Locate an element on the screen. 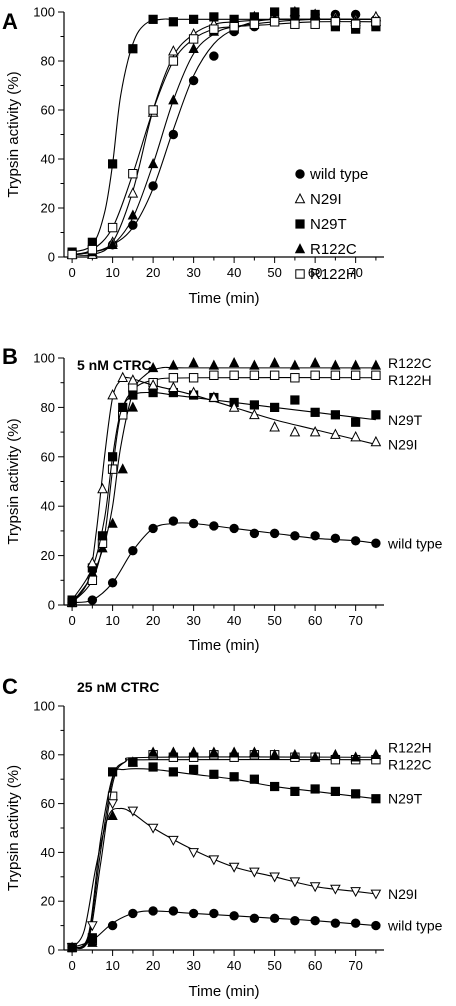  x-tick-label: 10 is located at coordinates (112, 965).